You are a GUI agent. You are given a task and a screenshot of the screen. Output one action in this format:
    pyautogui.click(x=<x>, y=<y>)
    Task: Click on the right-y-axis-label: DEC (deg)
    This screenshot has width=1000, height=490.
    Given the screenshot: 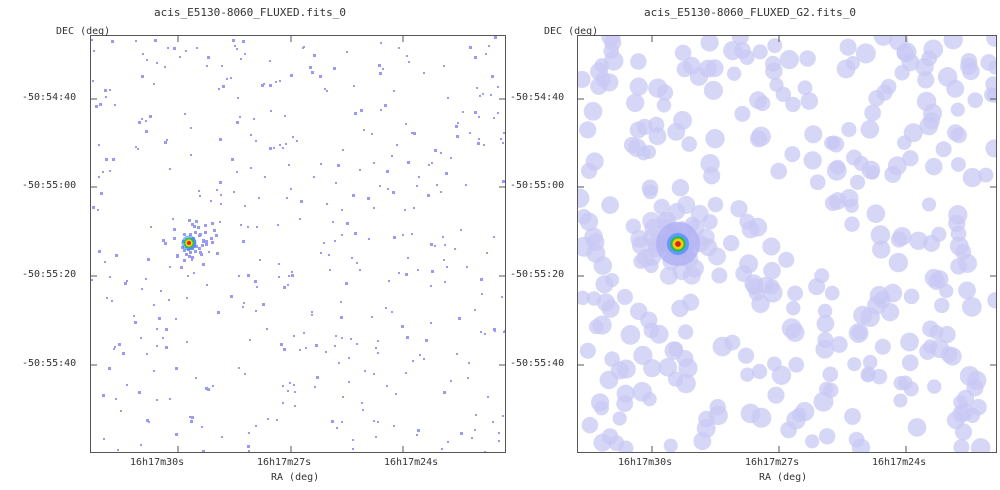 What is the action you would take?
    pyautogui.click(x=571, y=31)
    